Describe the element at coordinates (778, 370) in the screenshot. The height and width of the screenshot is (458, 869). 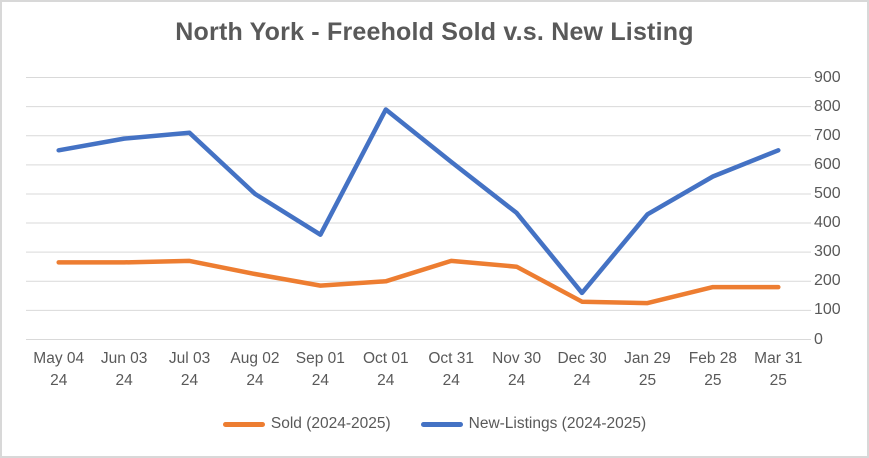
I see `x-axis-tick-label: Mar 31 25` at that location.